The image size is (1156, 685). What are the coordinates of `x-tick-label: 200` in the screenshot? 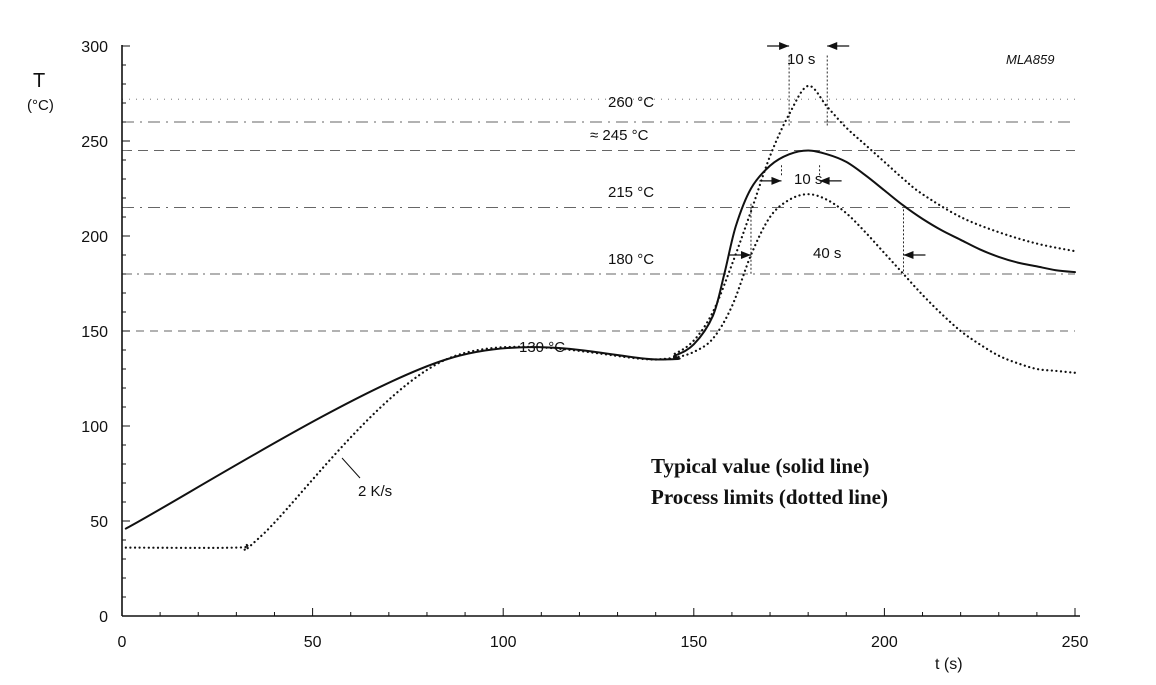 It's located at (884, 642).